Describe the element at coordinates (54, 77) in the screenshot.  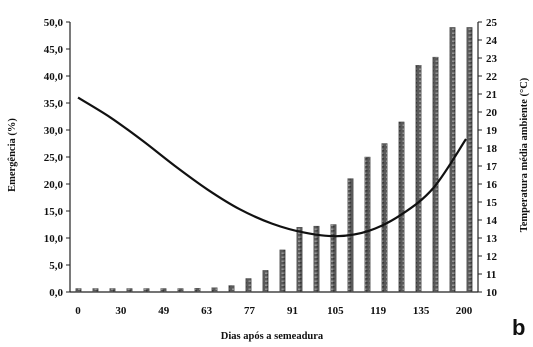
I see `y-tick-label: 40,0` at that location.